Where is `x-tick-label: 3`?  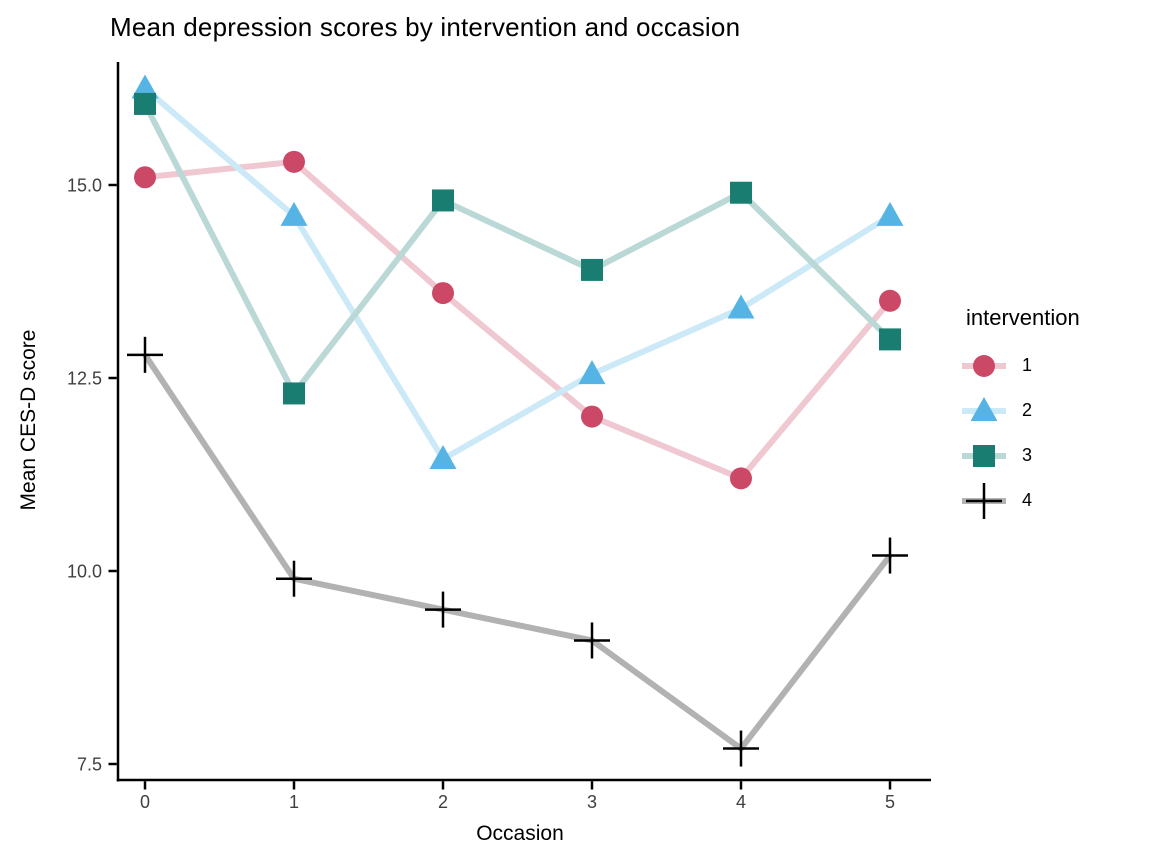
x-tick-label: 3 is located at coordinates (592, 802).